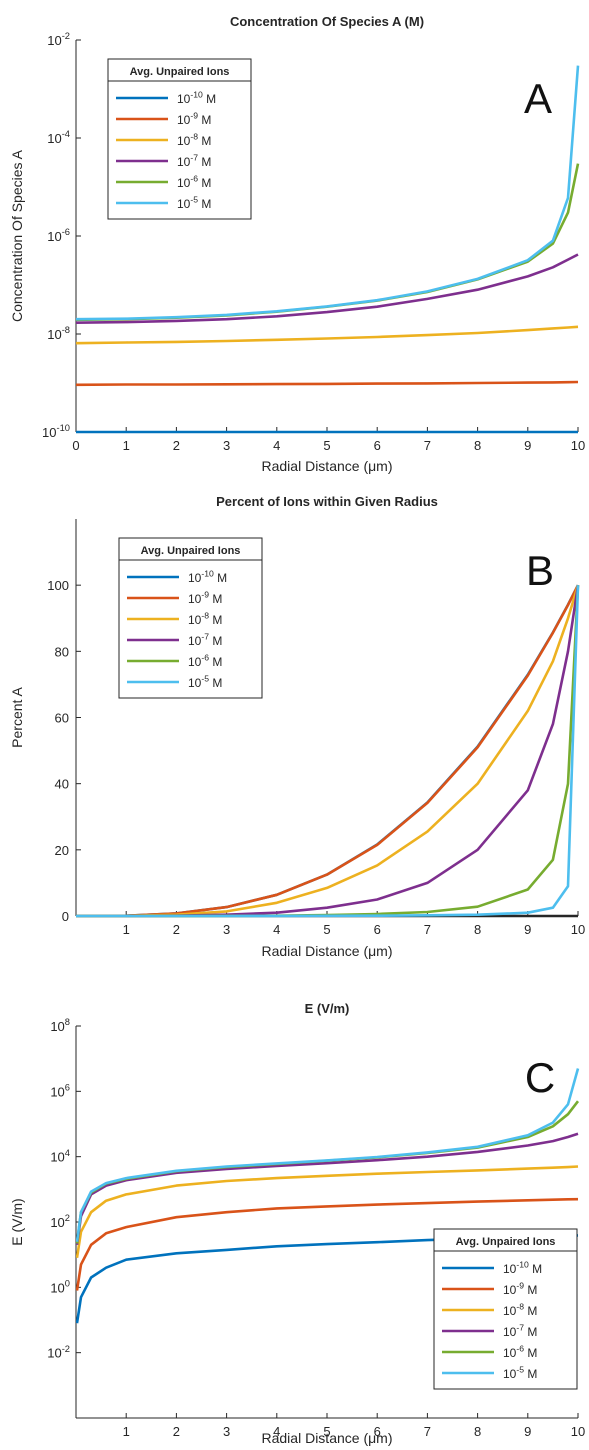 Image resolution: width=589 pixels, height=1450 pixels. What do you see at coordinates (56, 431) in the screenshot?
I see `y-tick-label: 10⁻¹⁰` at bounding box center [56, 431].